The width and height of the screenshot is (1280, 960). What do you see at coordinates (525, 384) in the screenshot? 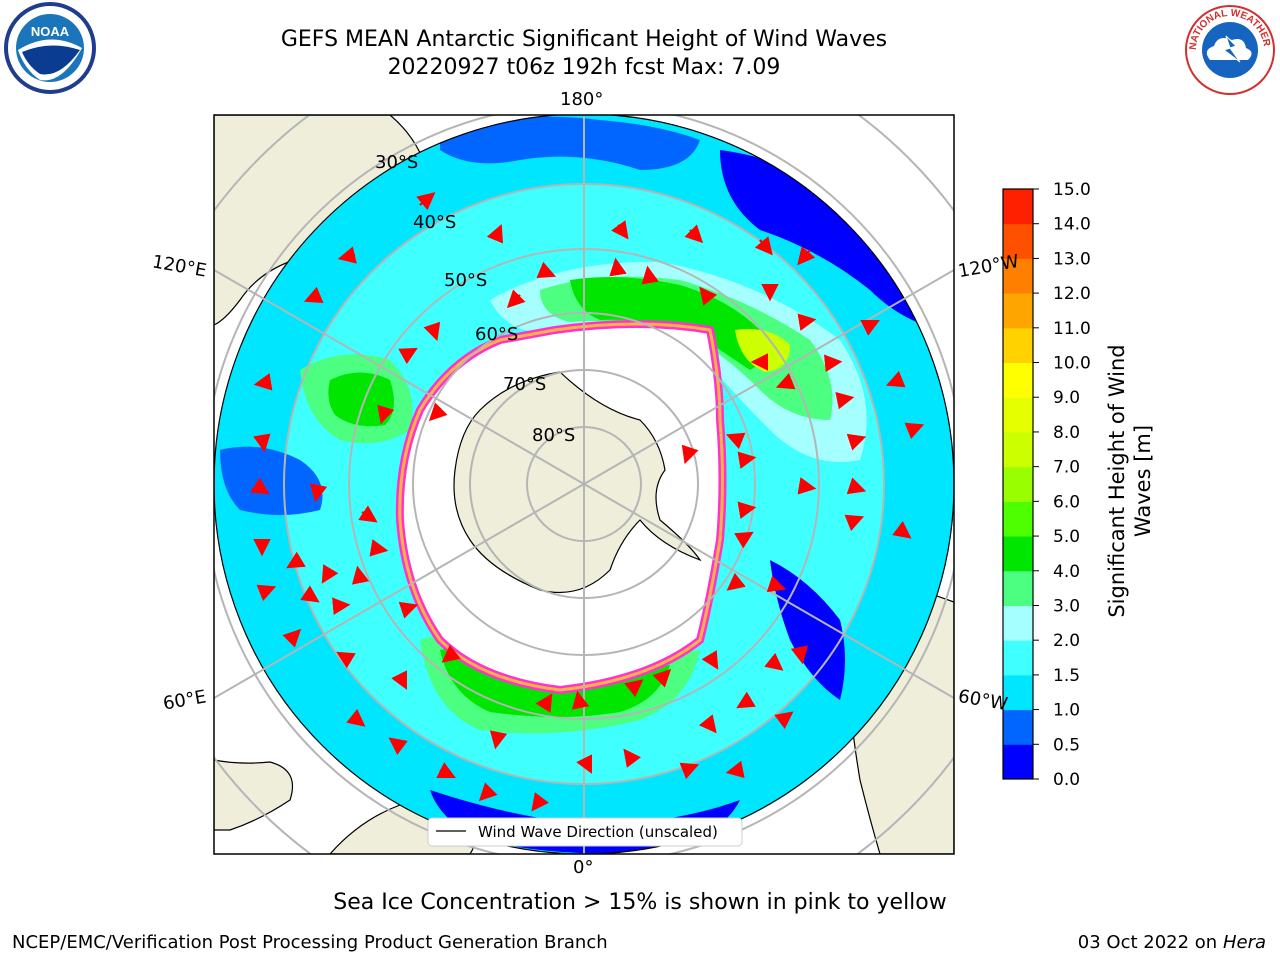
I see `parallel-label-70s: 70°S` at bounding box center [525, 384].